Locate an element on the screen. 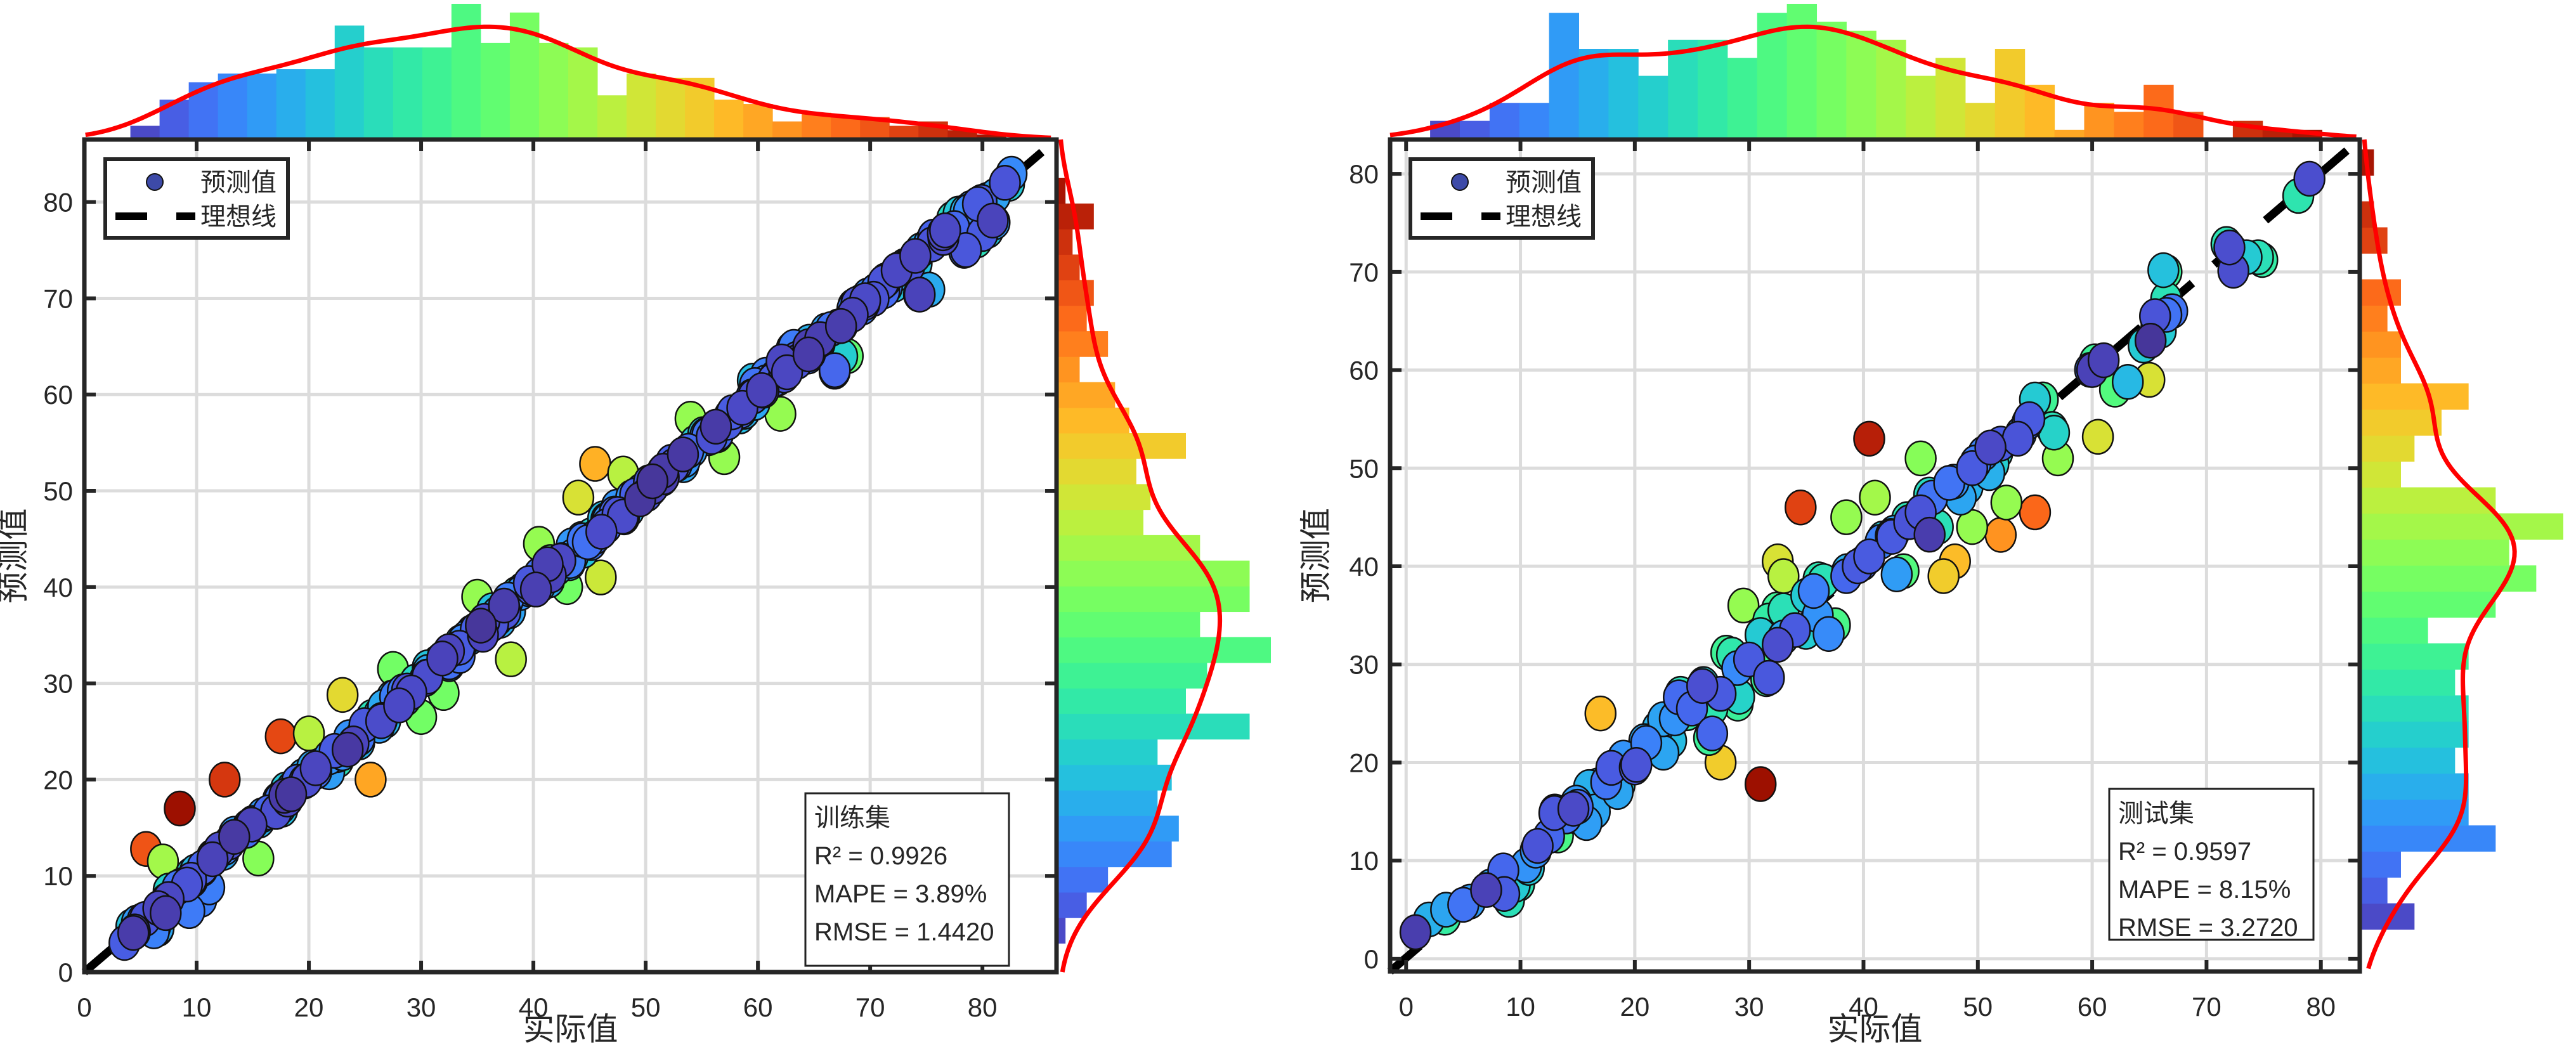 The image size is (2576, 1059). y-axis-label: 预测值 is located at coordinates (1316, 555).